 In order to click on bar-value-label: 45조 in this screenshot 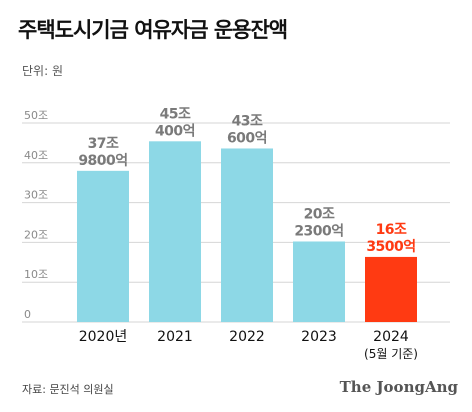, I will do `click(175, 114)`.